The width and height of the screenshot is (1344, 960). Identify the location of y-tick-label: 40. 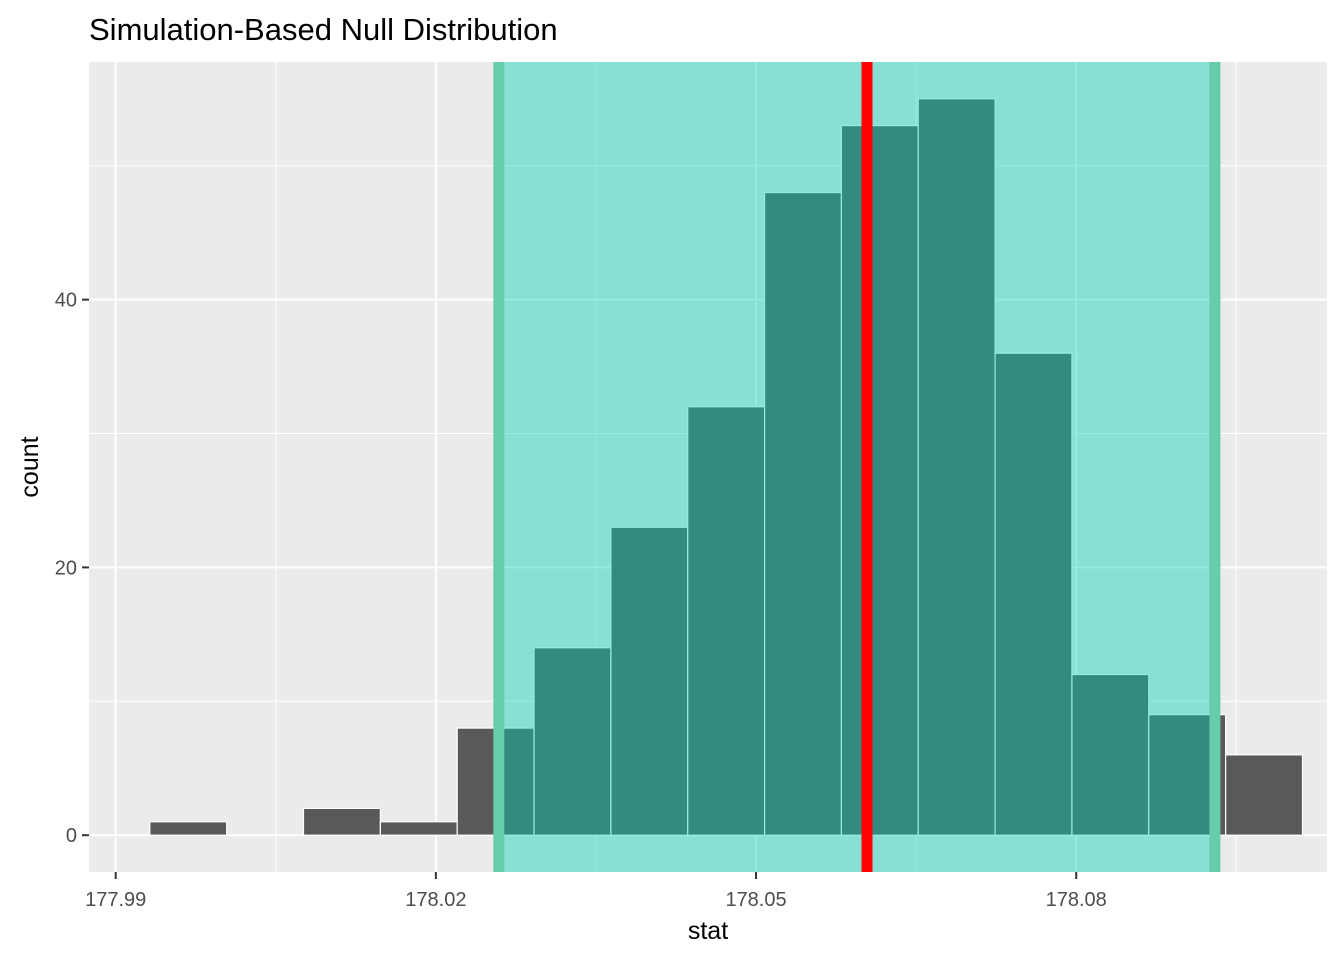
(66, 301).